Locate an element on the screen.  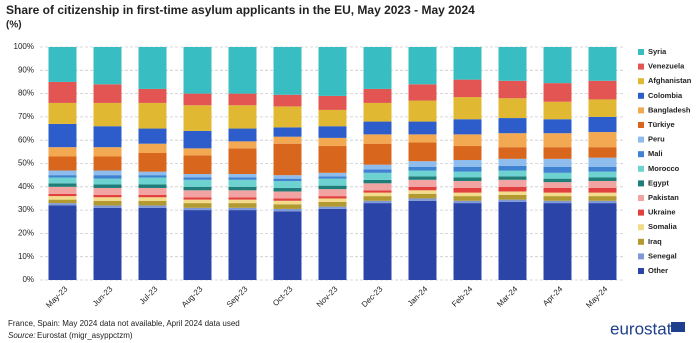
legend-label: Somalia is located at coordinates (663, 226).